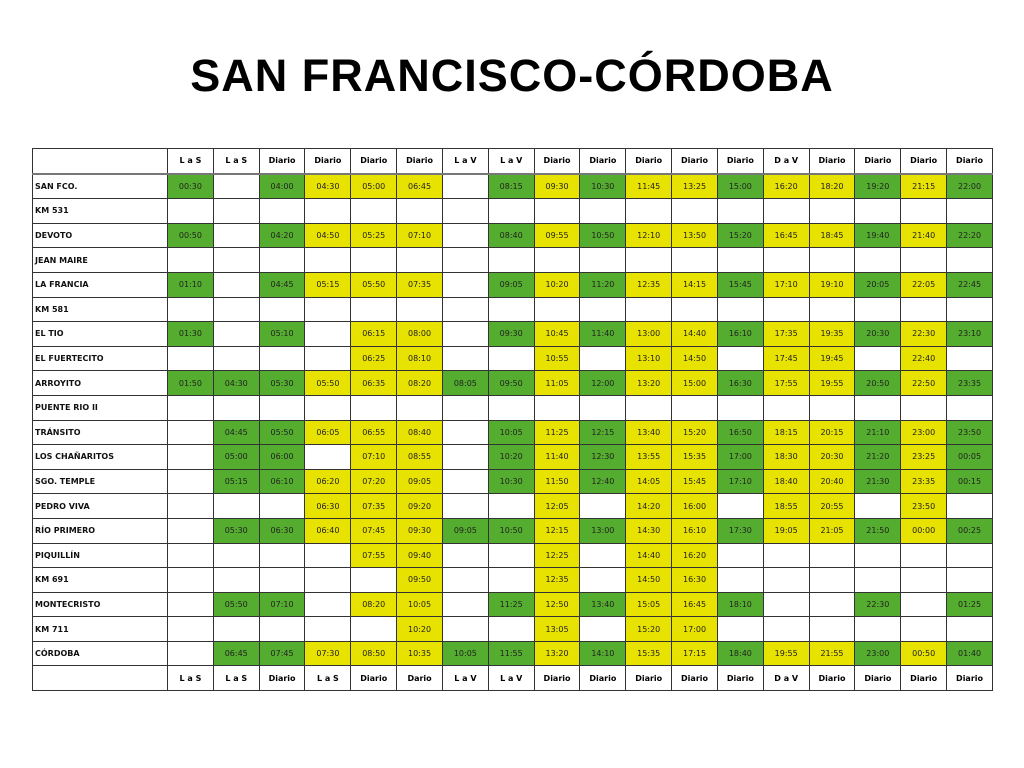 The height and width of the screenshot is (768, 1024). Describe the element at coordinates (603, 481) in the screenshot. I see `departure-time: 12:40` at that location.